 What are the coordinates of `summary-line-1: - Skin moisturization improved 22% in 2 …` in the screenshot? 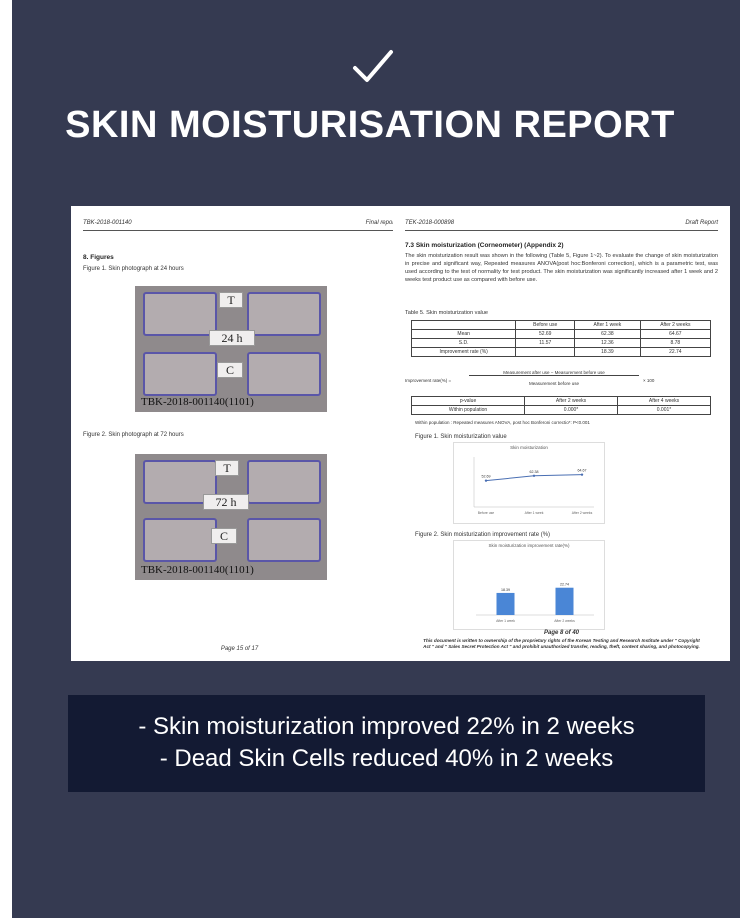 It's located at (386, 726).